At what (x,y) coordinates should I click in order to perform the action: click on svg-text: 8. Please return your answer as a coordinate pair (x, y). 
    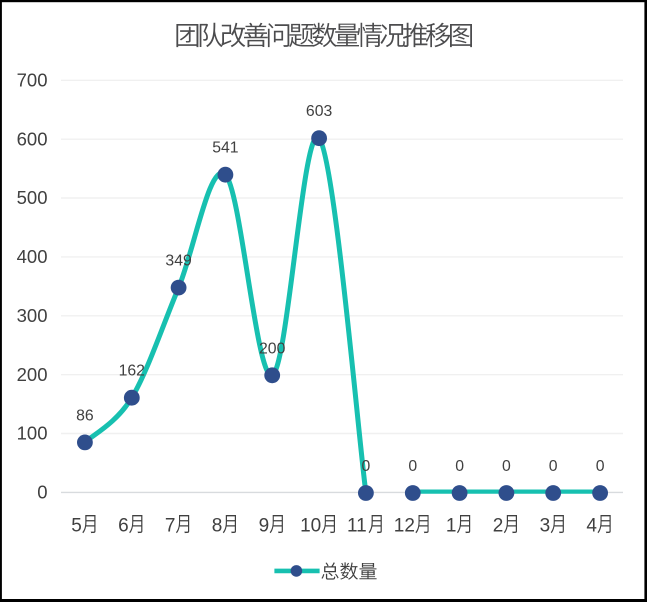
    Looking at the image, I should click on (217, 526).